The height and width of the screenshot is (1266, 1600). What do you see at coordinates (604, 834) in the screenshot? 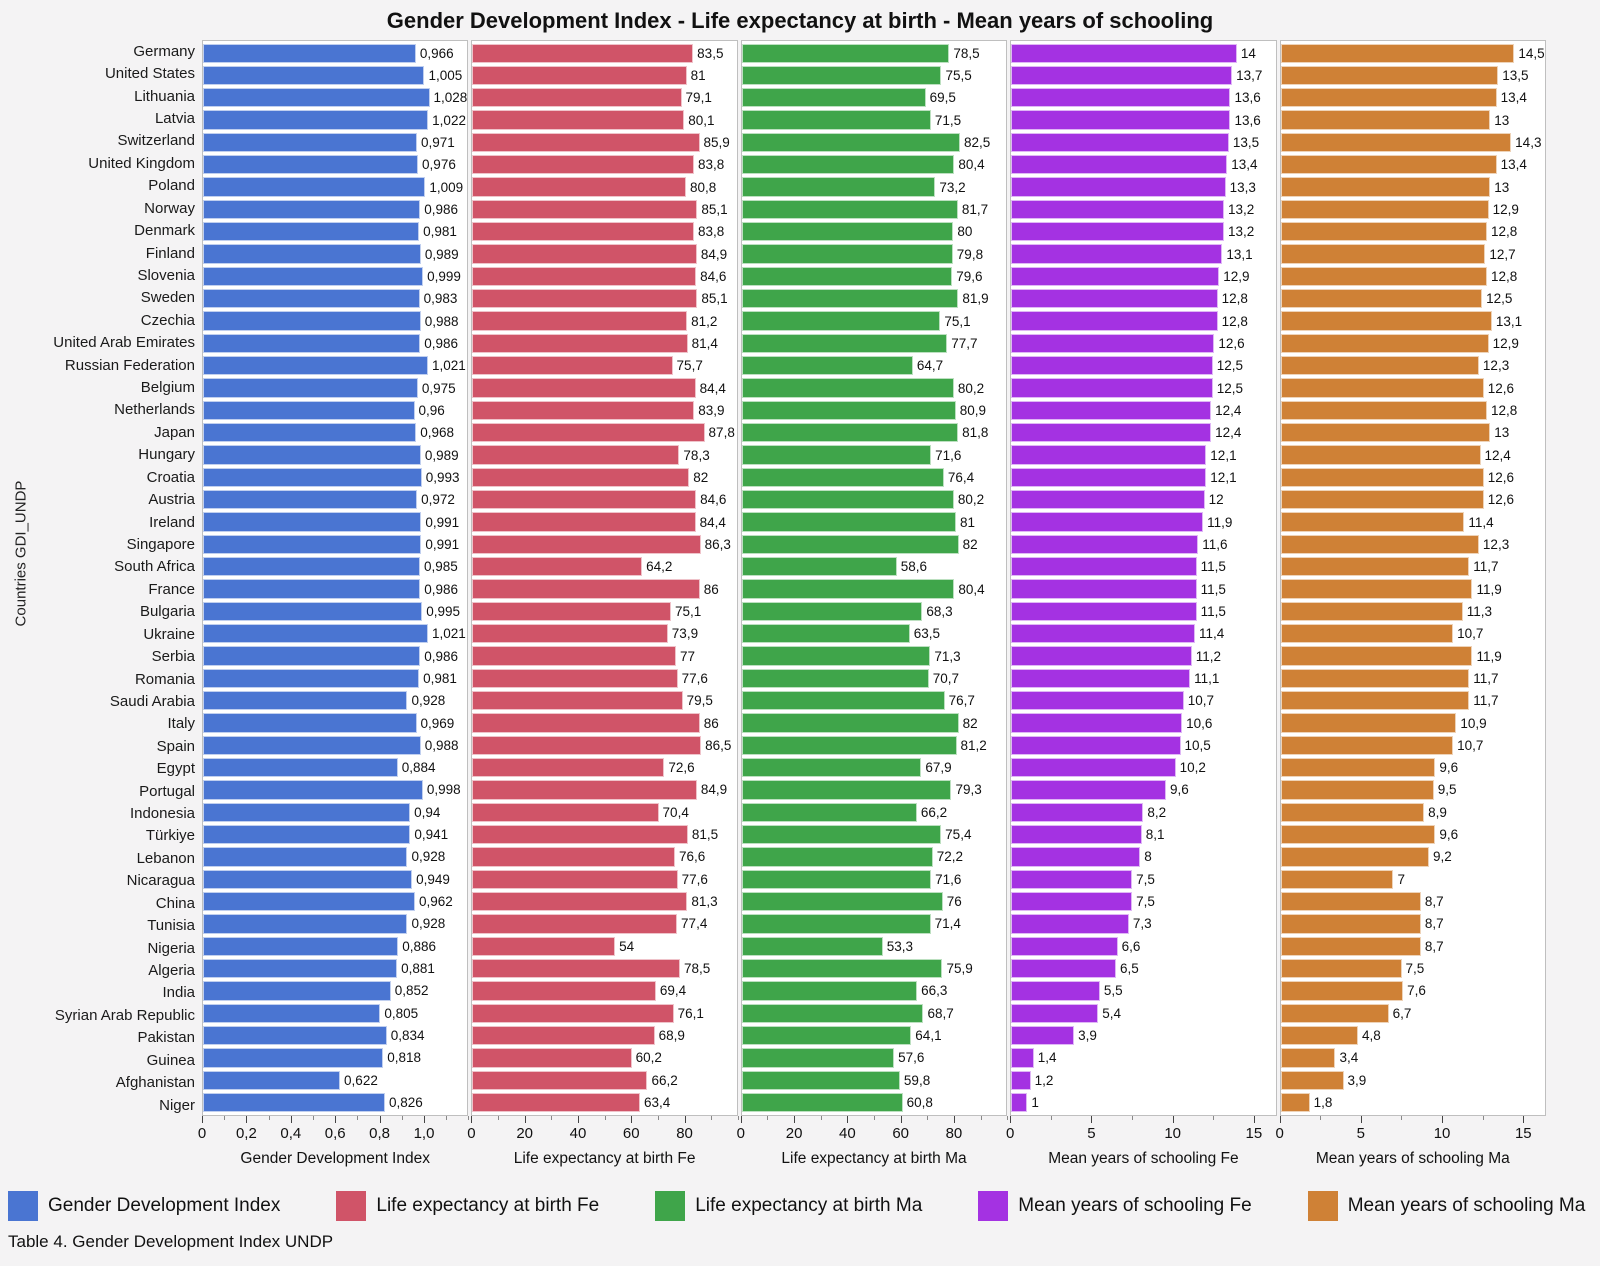
I see `bar-row: 81,5` at bounding box center [604, 834].